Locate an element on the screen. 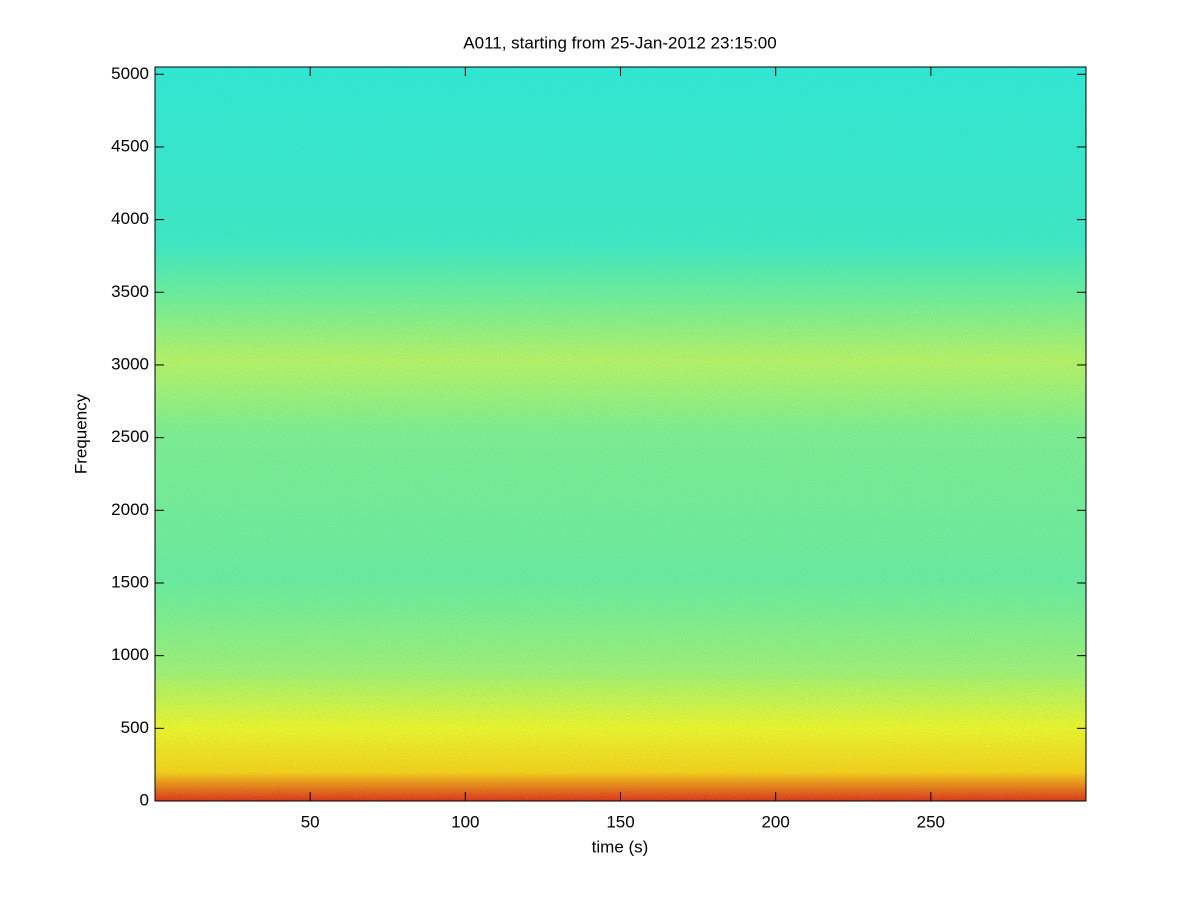 The height and width of the screenshot is (900, 1200). y-tick-label: 5000 is located at coordinates (130, 73).